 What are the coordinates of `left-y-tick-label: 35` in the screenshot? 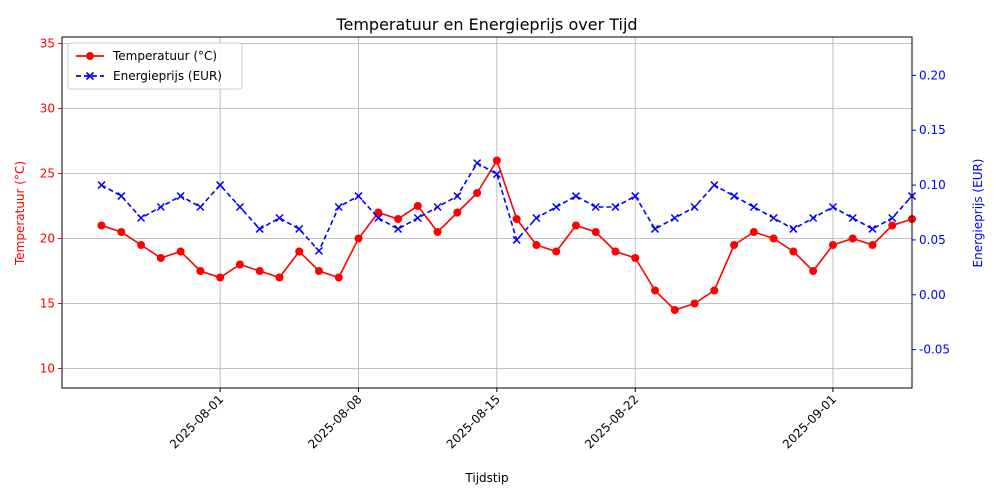 It's located at (47, 44).